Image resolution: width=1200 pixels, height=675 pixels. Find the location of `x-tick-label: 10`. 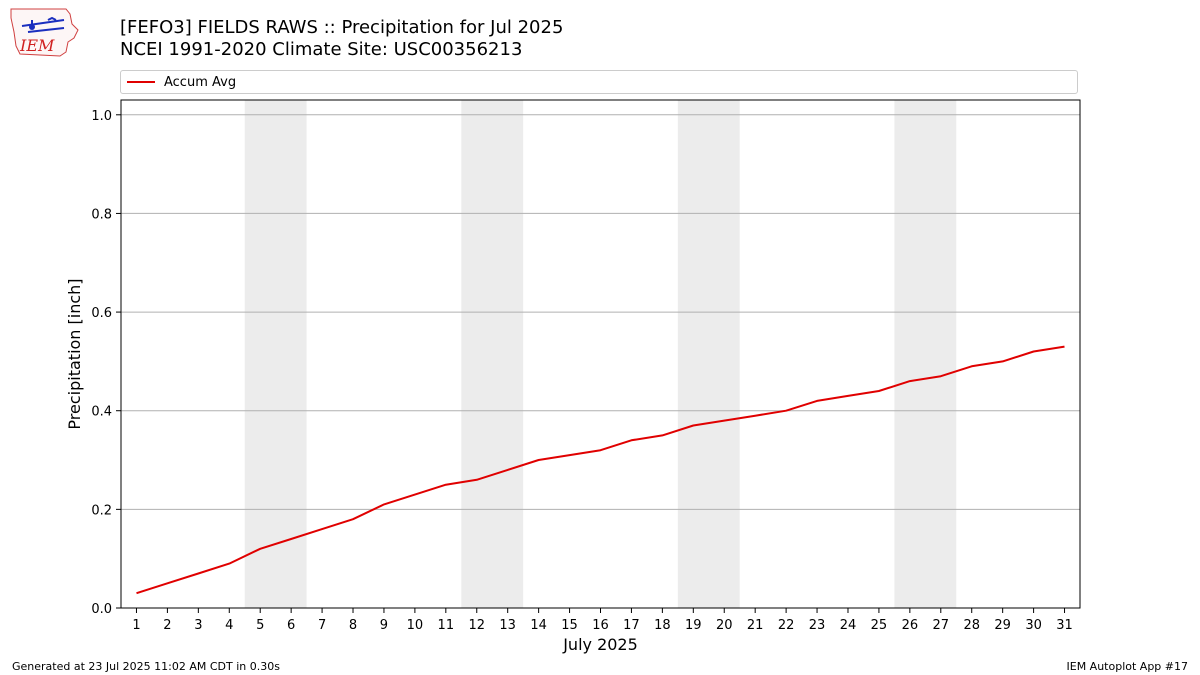

x-tick-label: 10 is located at coordinates (415, 625).